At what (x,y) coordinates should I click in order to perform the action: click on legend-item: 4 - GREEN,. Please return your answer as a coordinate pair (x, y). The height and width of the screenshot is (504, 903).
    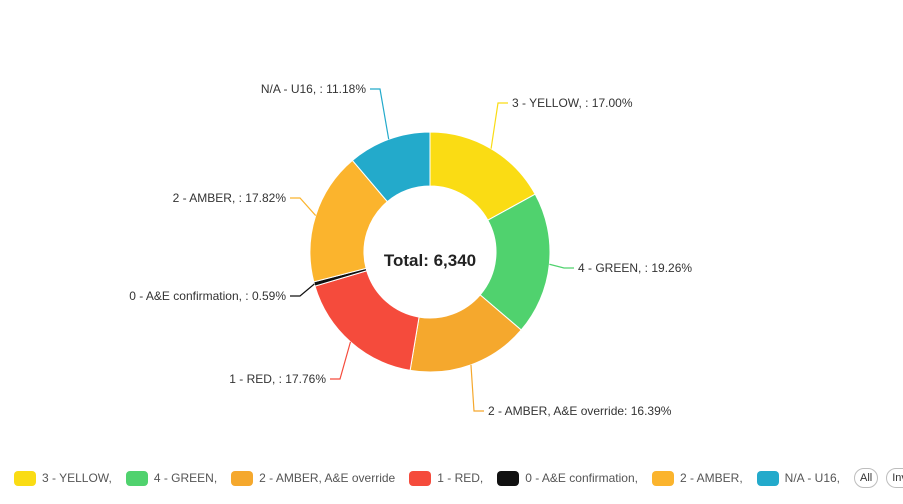
    Looking at the image, I should click on (171, 478).